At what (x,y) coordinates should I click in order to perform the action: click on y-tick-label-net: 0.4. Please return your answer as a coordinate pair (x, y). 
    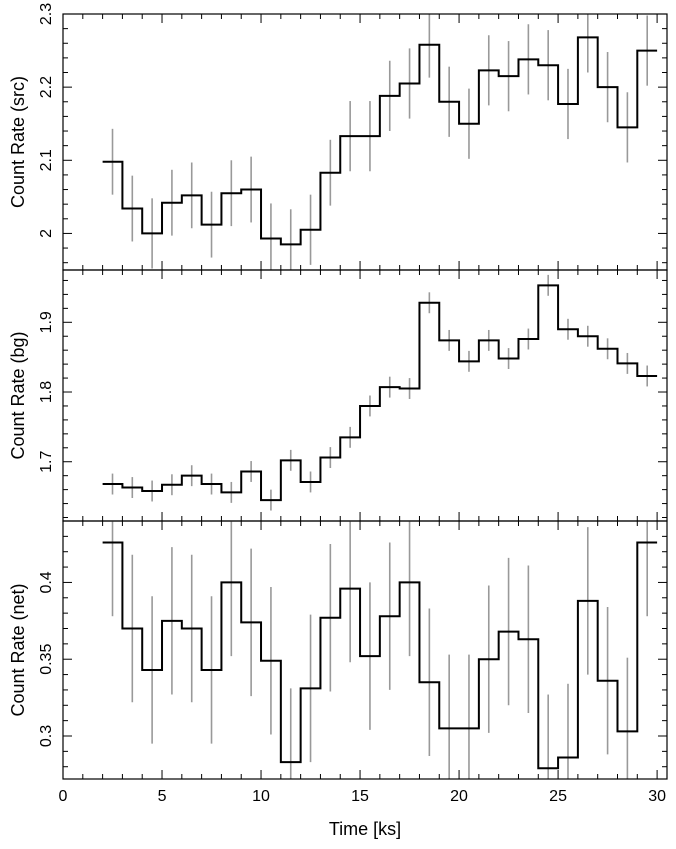
    Looking at the image, I should click on (46, 582).